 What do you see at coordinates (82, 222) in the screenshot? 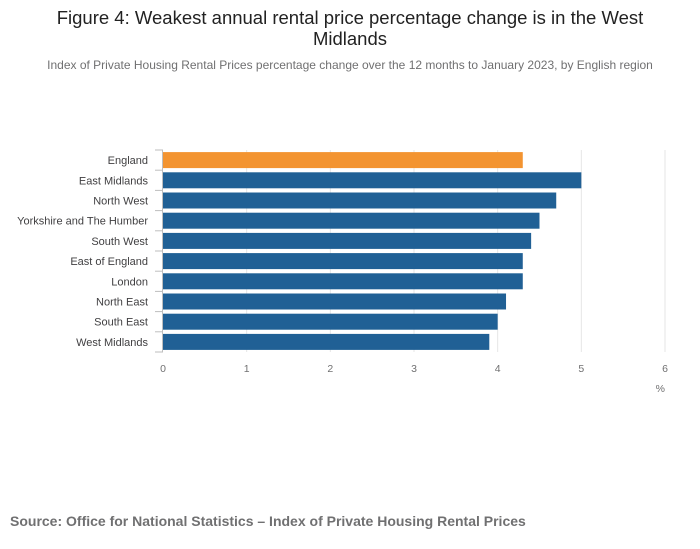
I see `category-label: Yorkshire and The Humber` at bounding box center [82, 222].